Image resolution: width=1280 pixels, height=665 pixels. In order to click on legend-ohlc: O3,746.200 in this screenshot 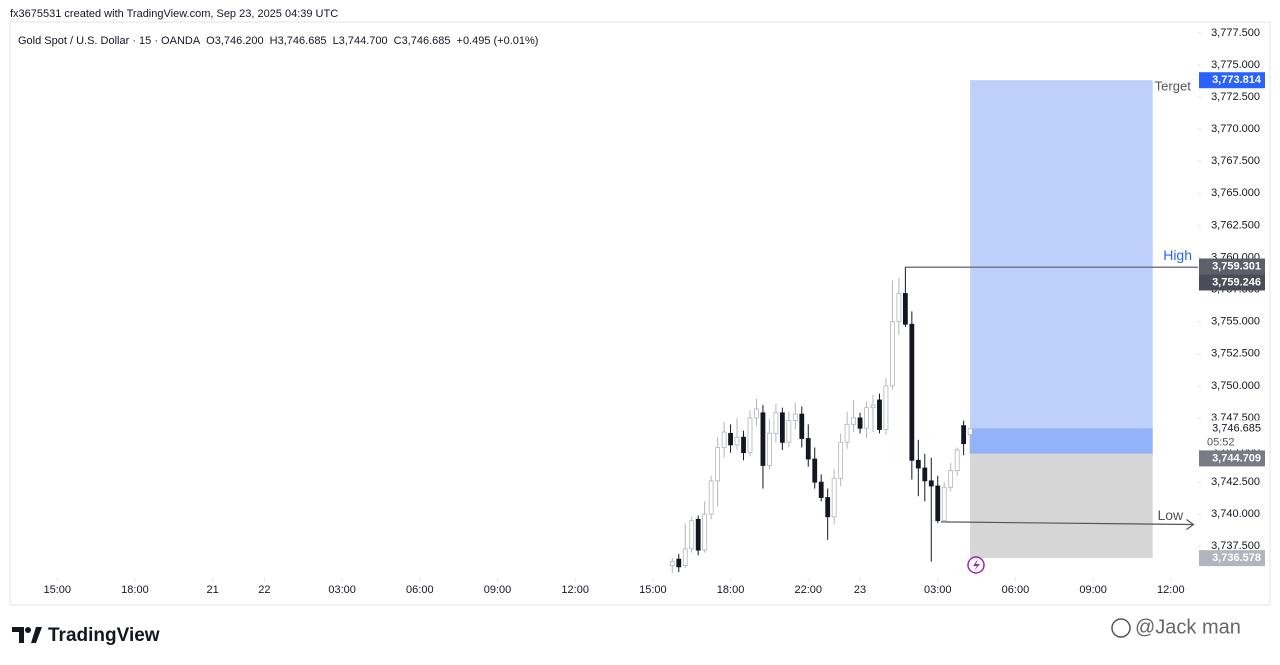, I will do `click(235, 41)`.